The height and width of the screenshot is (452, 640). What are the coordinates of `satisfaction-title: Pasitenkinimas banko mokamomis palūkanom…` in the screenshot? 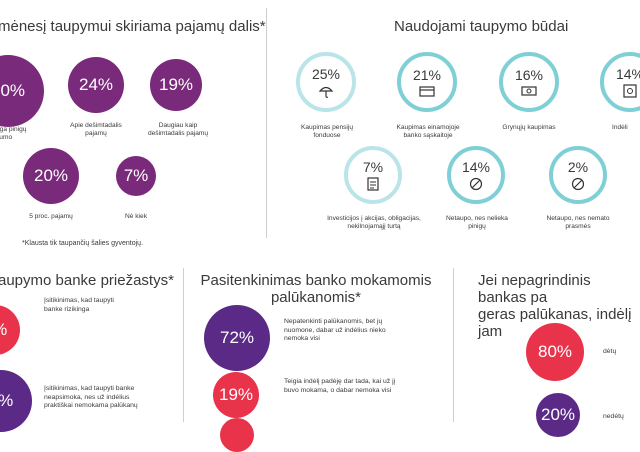 It's located at (316, 289).